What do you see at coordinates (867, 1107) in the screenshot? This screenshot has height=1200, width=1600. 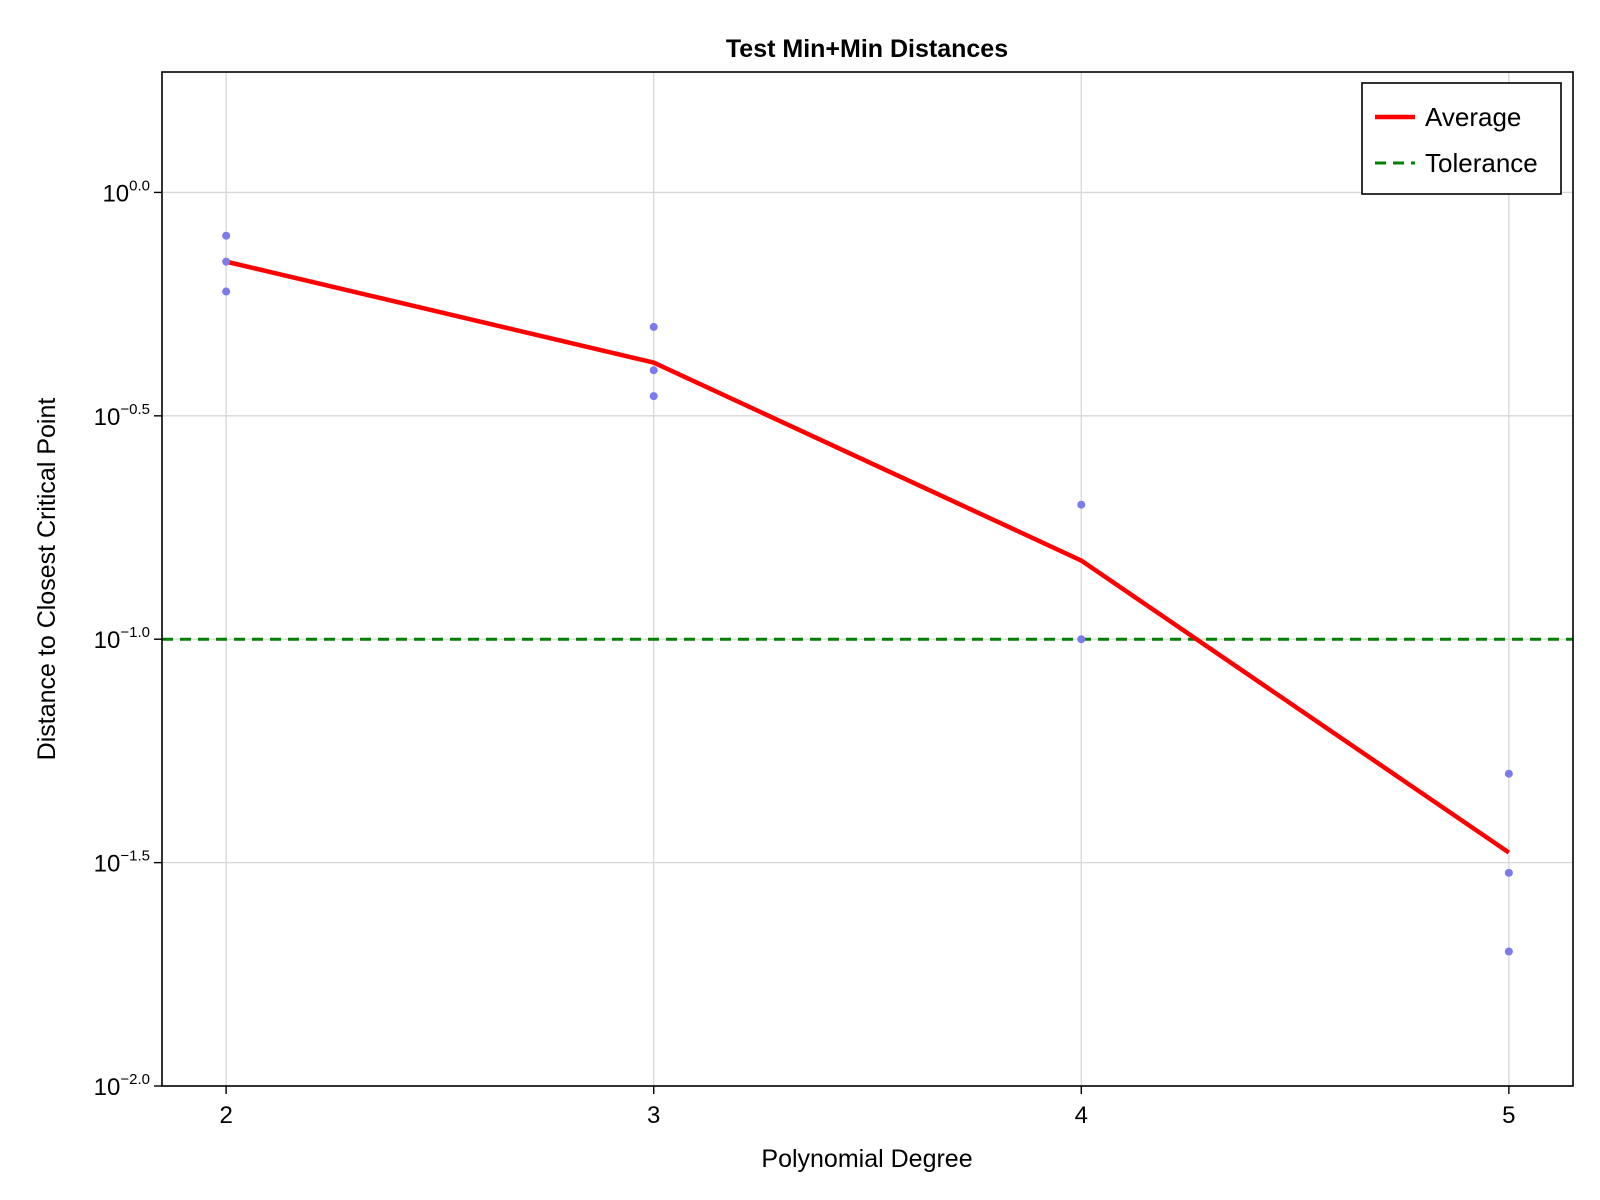 I see `x-axis-ticks: 2 3 4 5` at bounding box center [867, 1107].